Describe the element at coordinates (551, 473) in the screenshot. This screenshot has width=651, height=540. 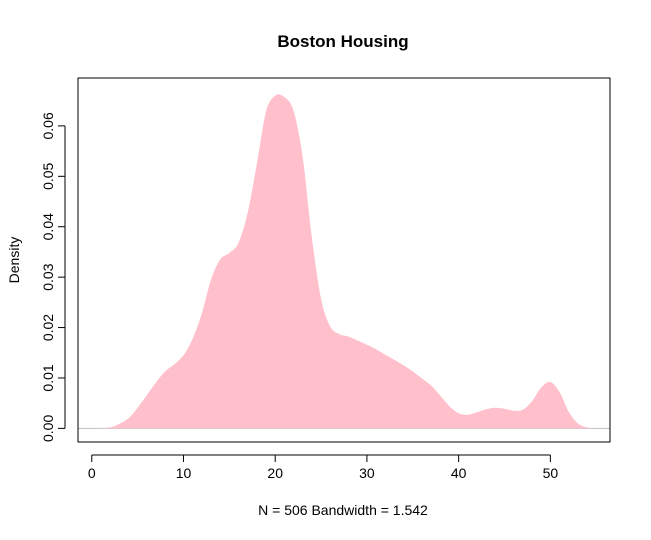
I see `x-tick-label: 50` at that location.